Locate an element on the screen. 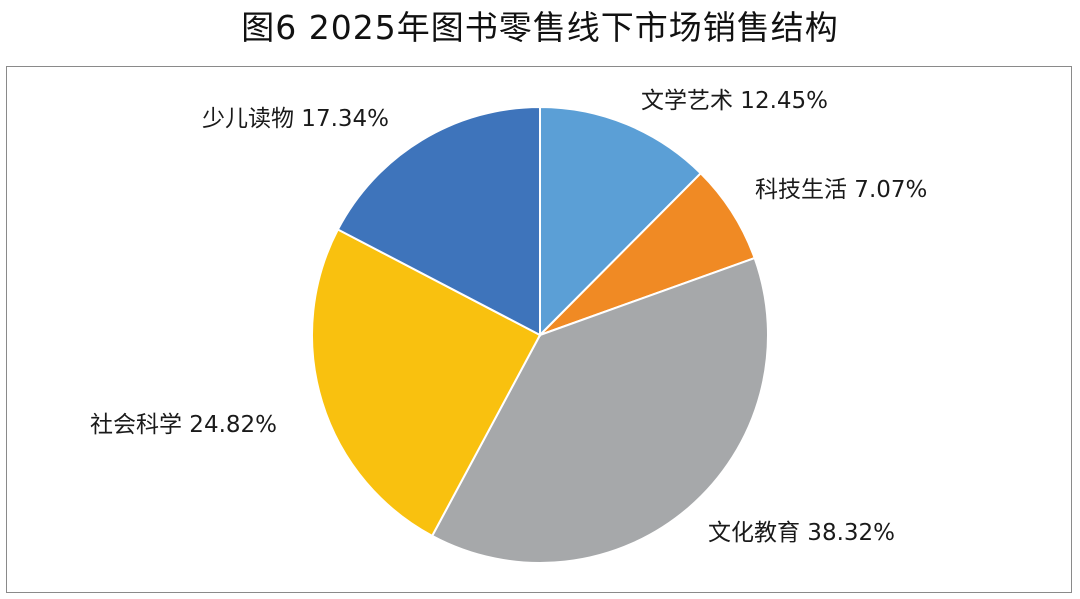 This screenshot has width=1080, height=599. slice-label-1: 文学艺术 12.45% is located at coordinates (734, 101).